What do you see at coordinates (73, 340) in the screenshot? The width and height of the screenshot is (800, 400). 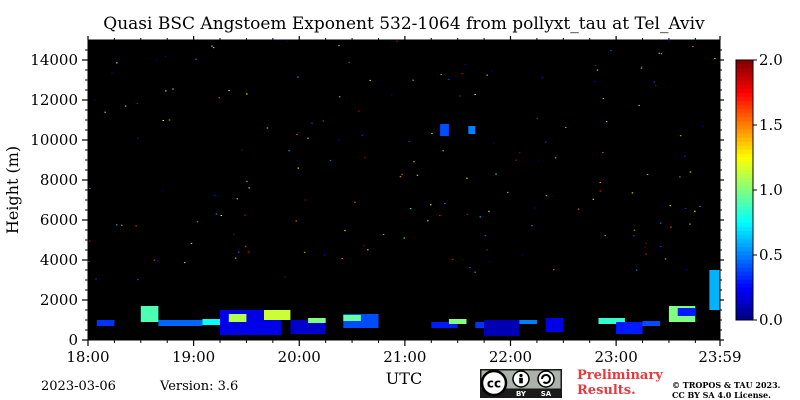 I see `y-tick-label: 0` at bounding box center [73, 340].